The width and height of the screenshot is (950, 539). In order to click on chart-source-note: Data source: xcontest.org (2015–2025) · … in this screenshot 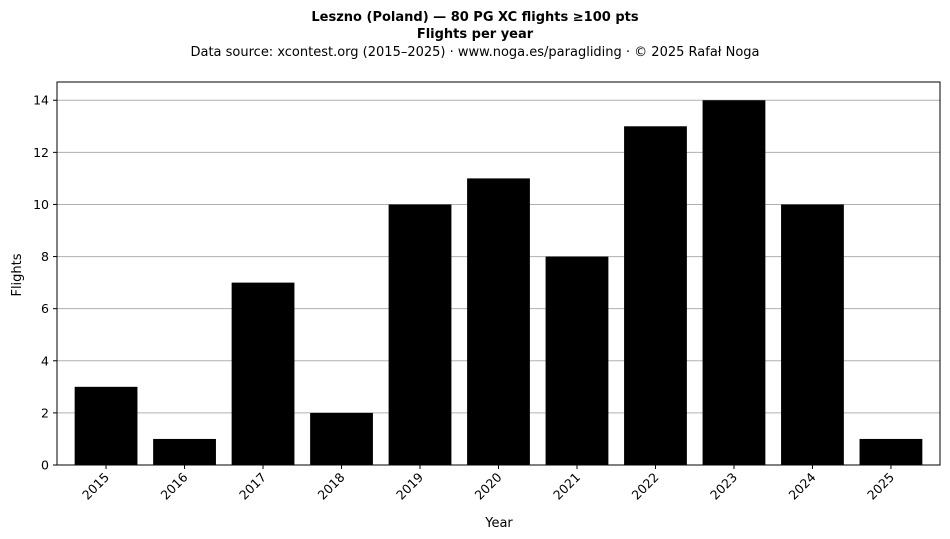, I will do `click(474, 52)`.